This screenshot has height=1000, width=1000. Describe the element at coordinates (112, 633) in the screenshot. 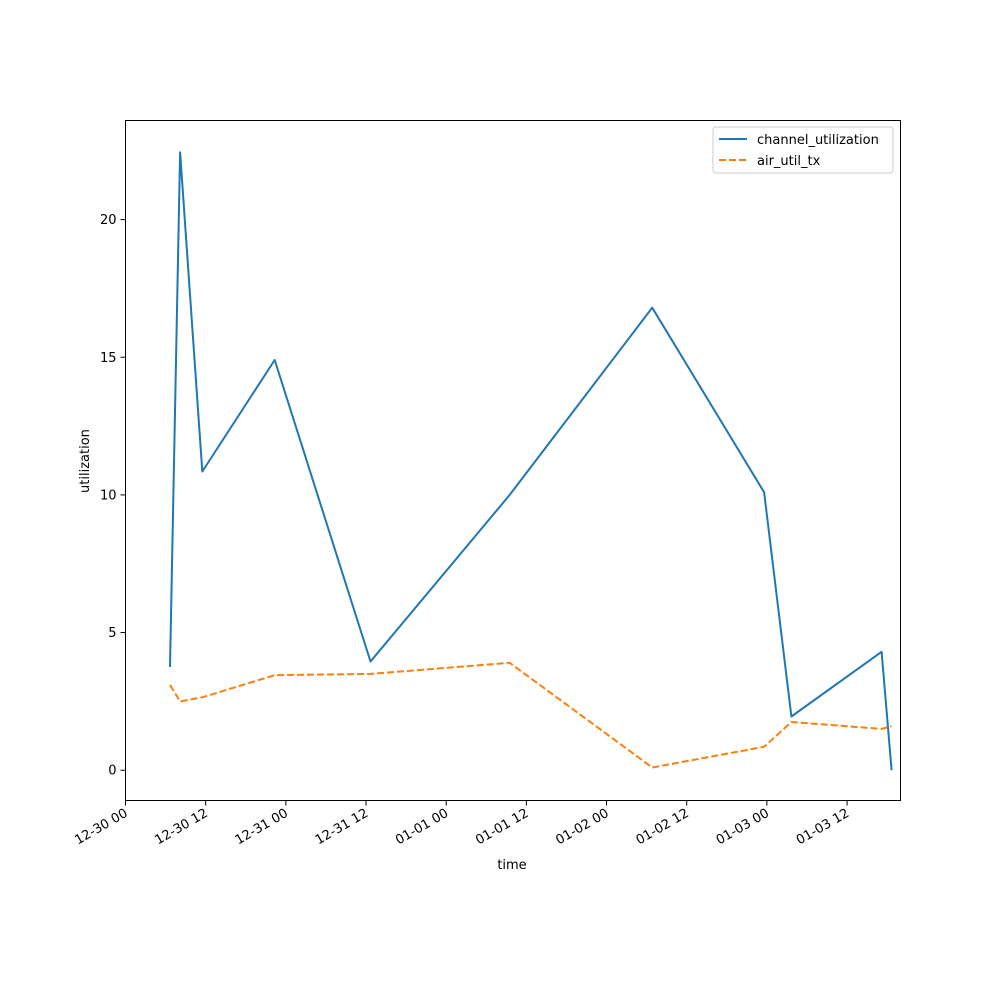

I see `y-tick-label: 5` at that location.